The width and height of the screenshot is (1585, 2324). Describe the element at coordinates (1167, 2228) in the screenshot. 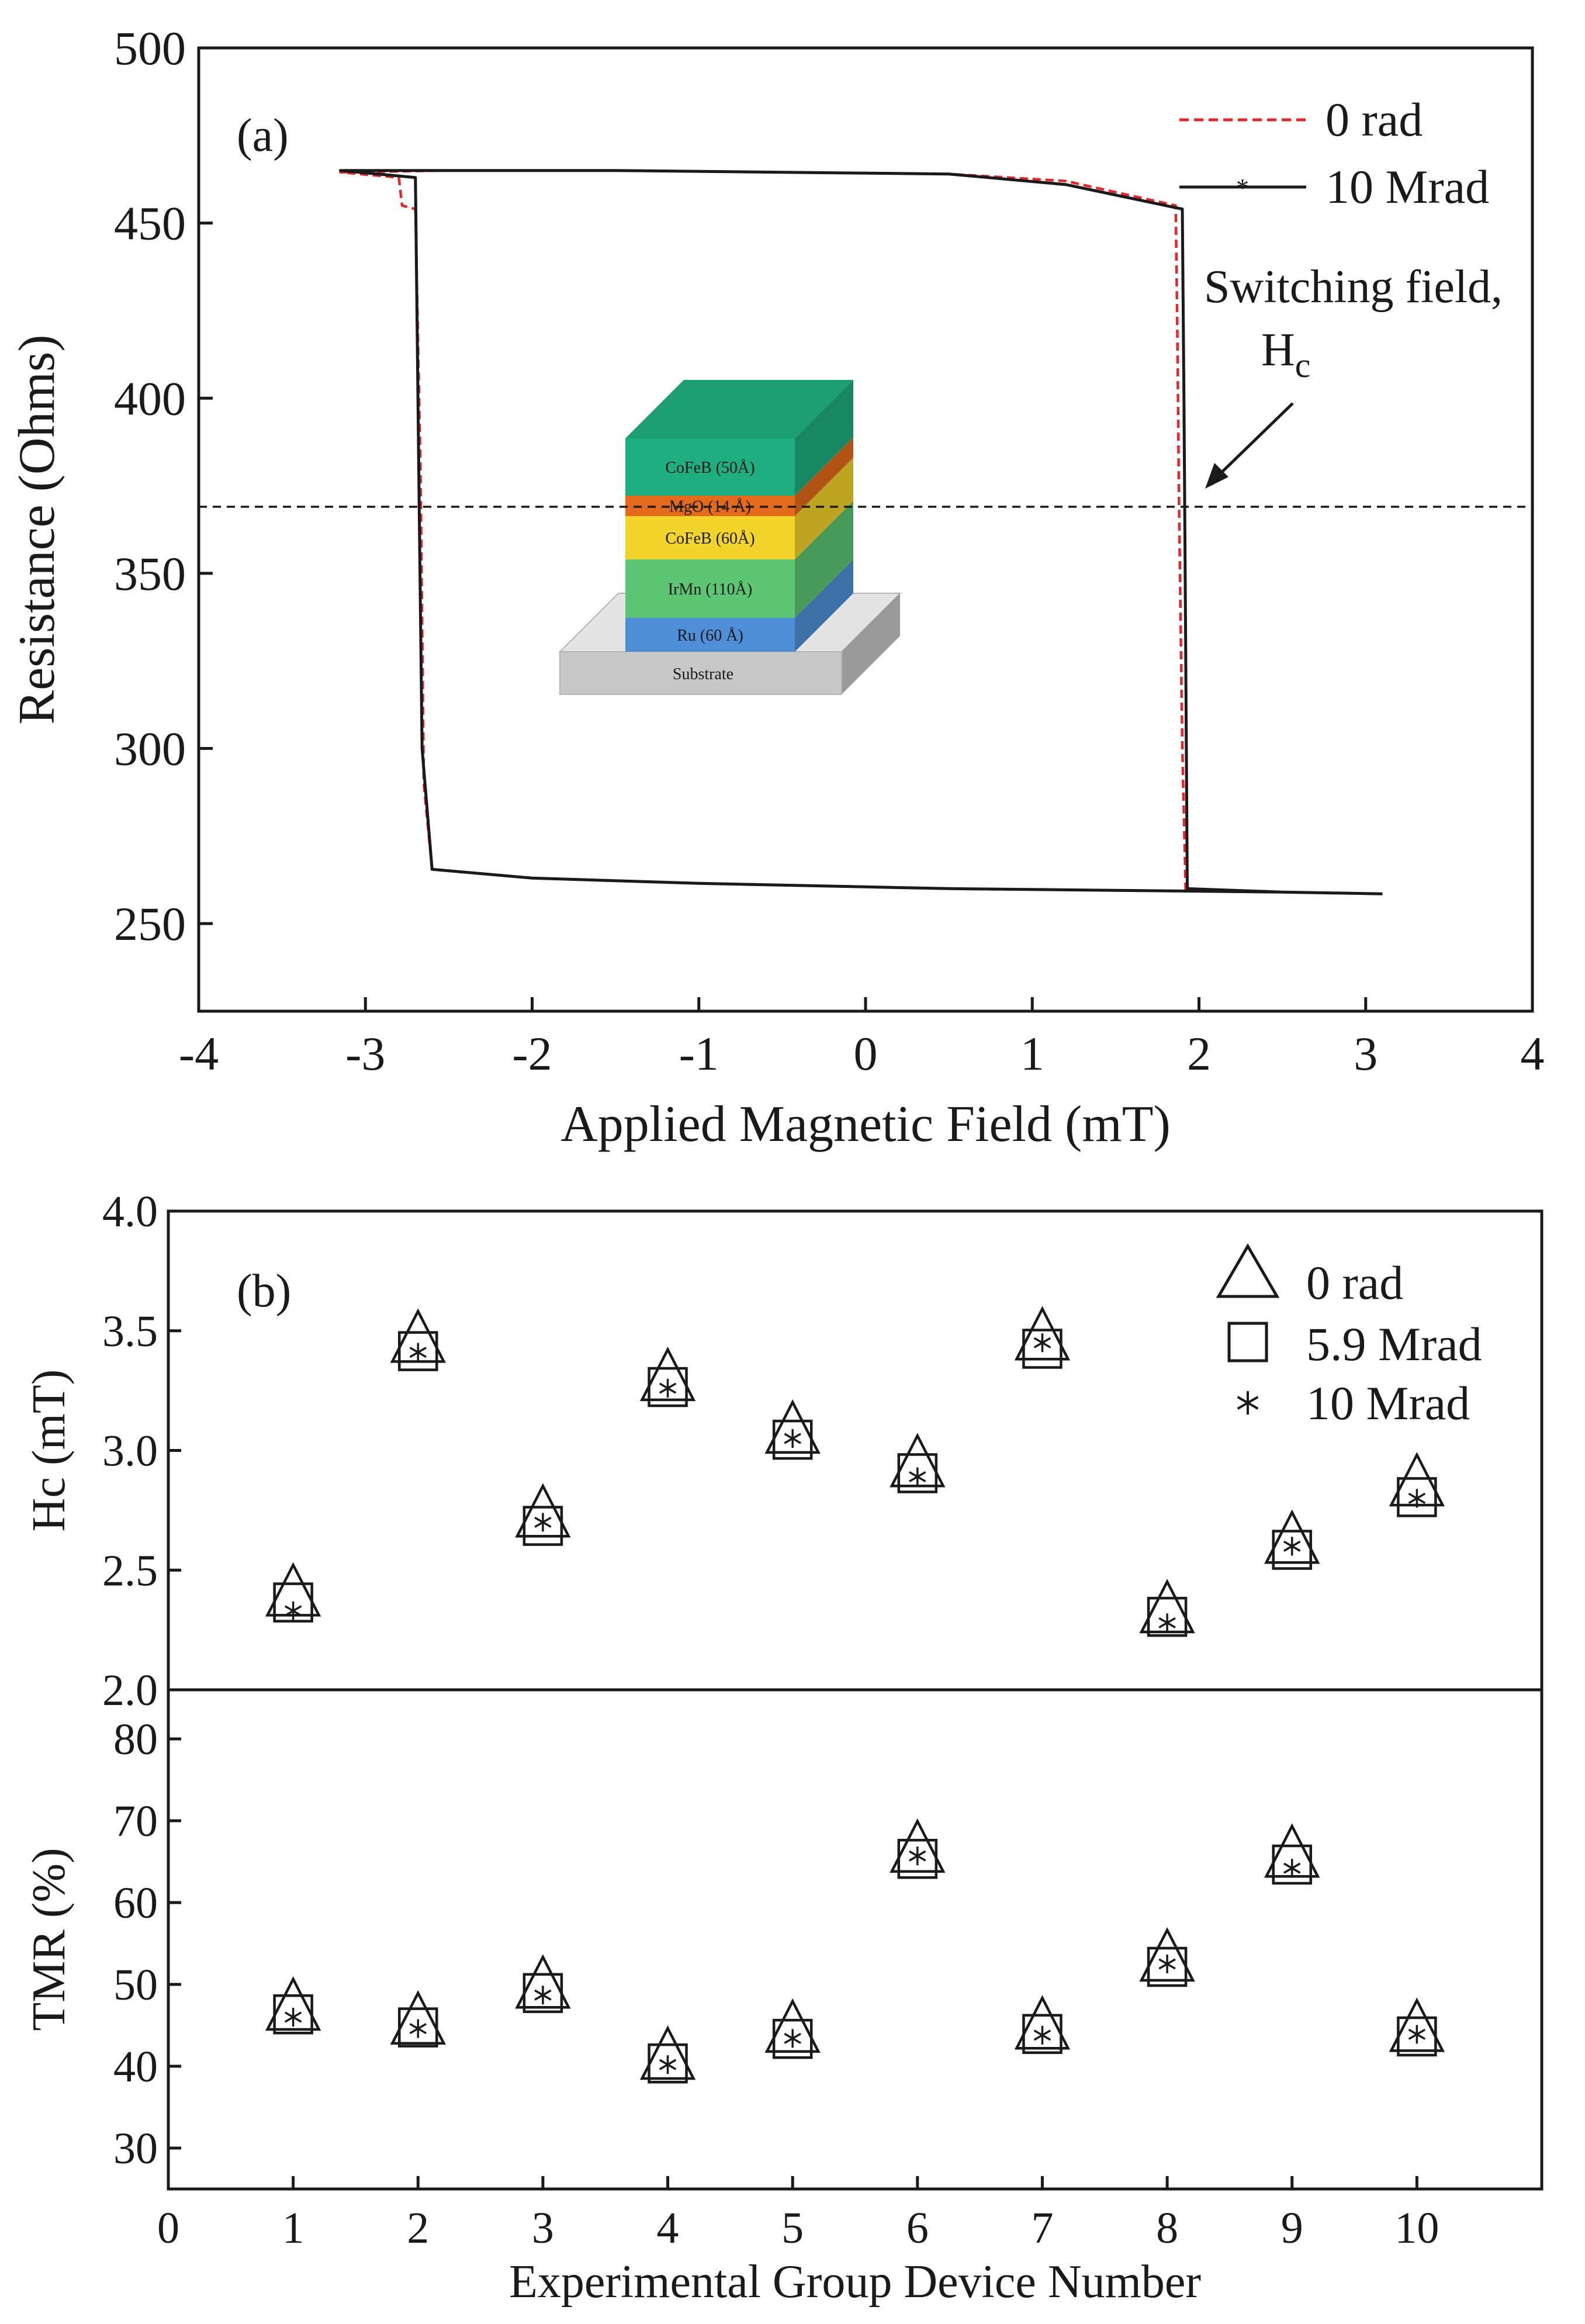

I see `x-tick-label: 8` at that location.